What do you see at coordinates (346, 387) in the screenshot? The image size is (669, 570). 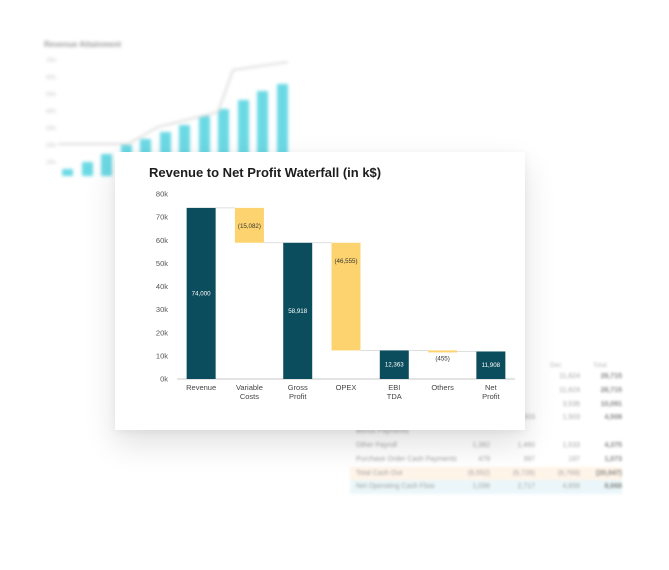 I see `x-tick-label: OPEX` at bounding box center [346, 387].